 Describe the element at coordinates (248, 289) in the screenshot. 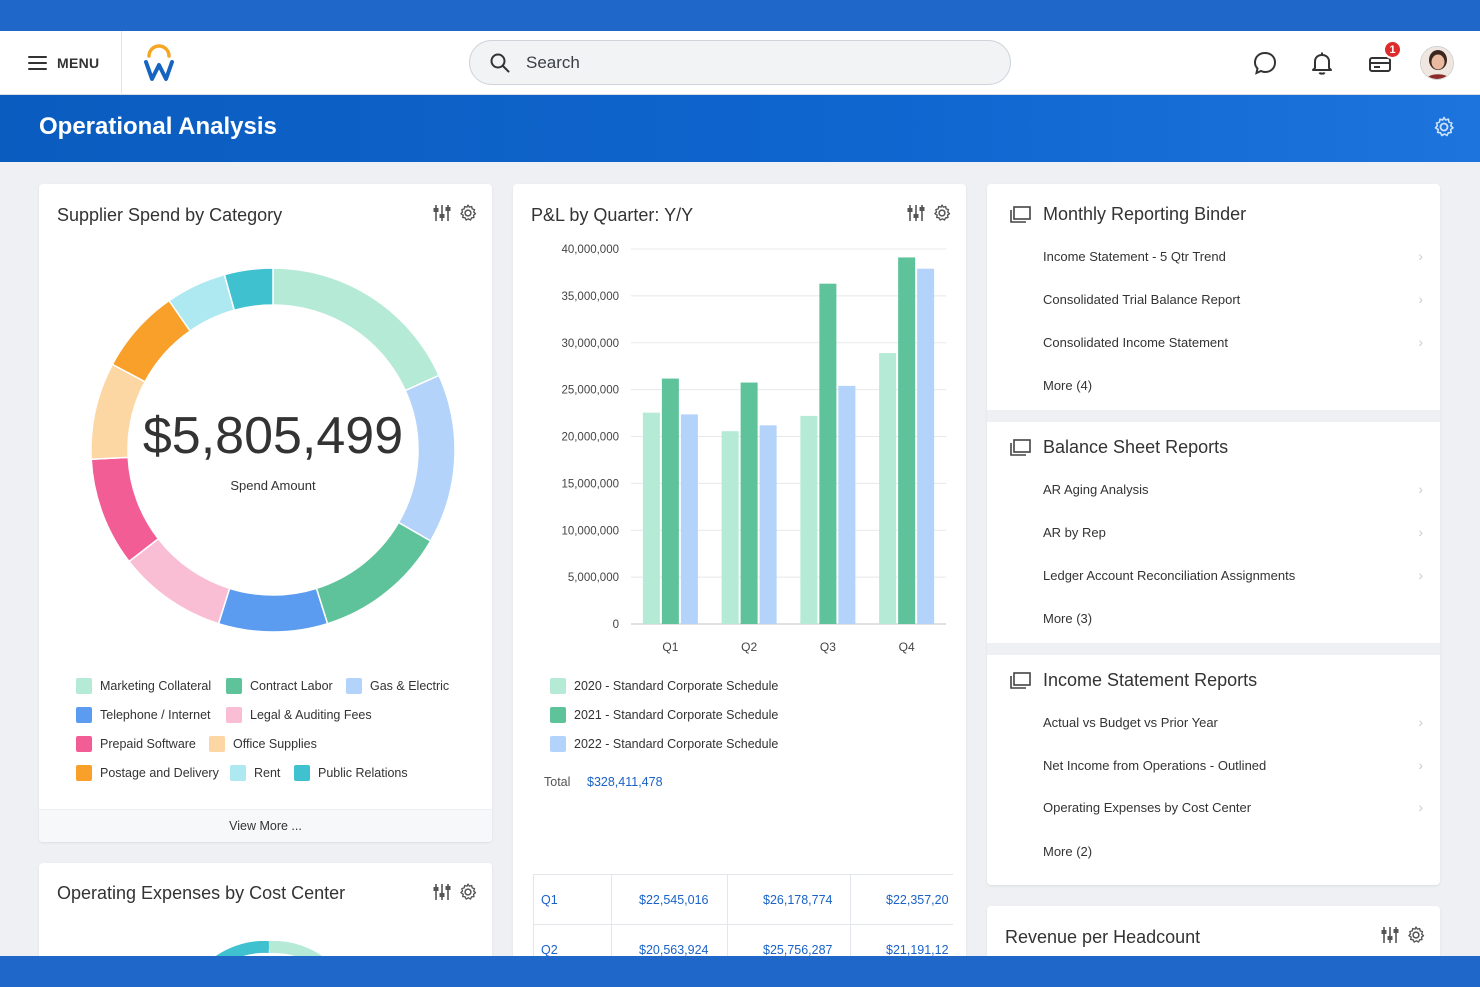

I see `donut-slice-public-relations` at that location.